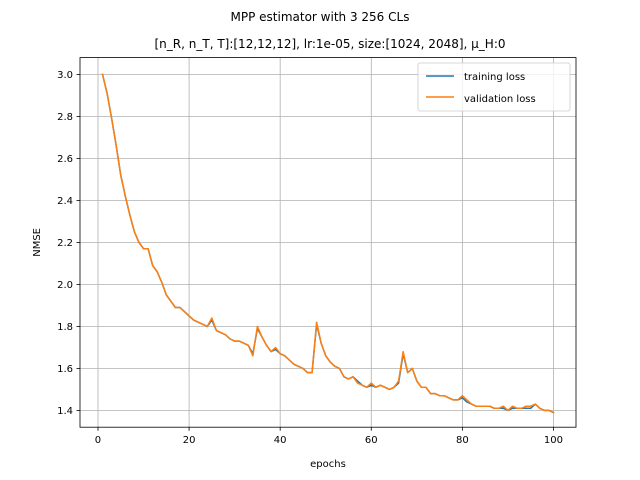 The height and width of the screenshot is (480, 640). Describe the element at coordinates (65, 117) in the screenshot. I see `y-tick-label: 2.8` at that location.